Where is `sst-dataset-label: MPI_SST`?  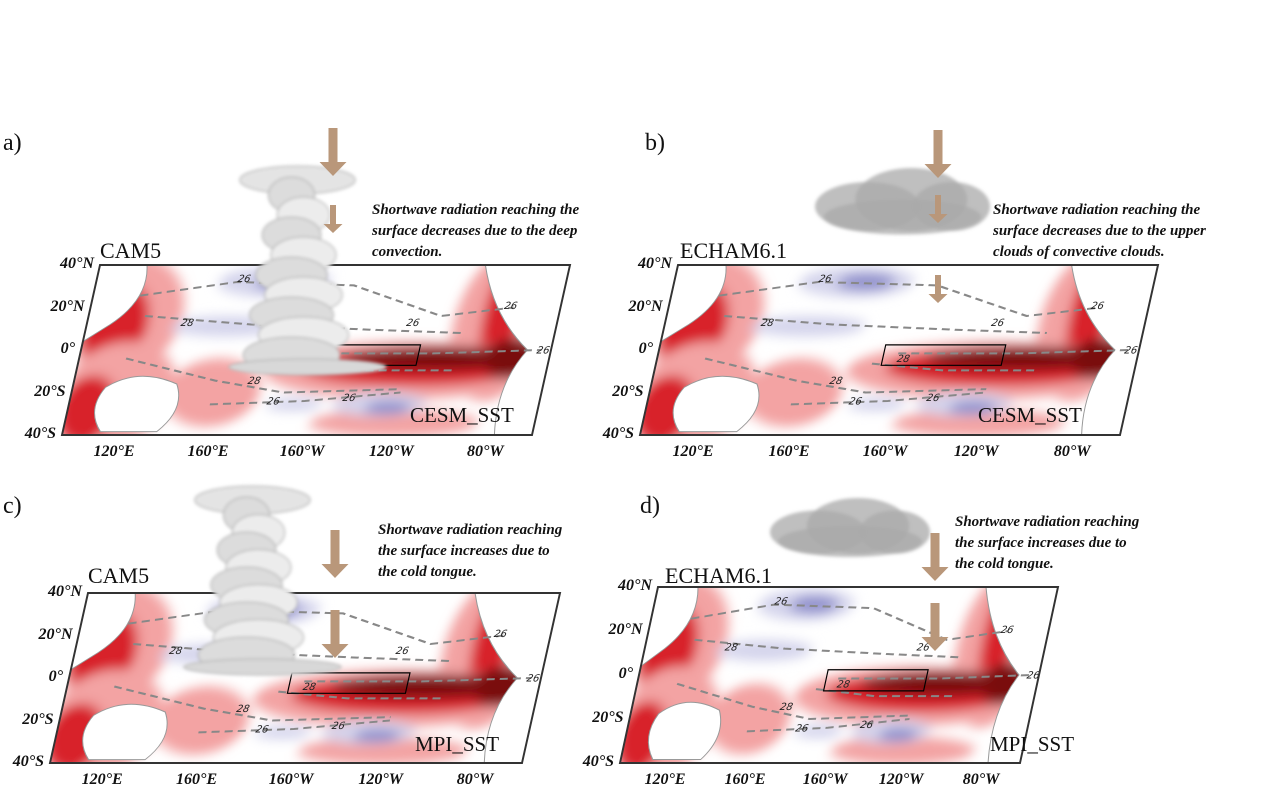 sst-dataset-label: MPI_SST is located at coordinates (457, 744).